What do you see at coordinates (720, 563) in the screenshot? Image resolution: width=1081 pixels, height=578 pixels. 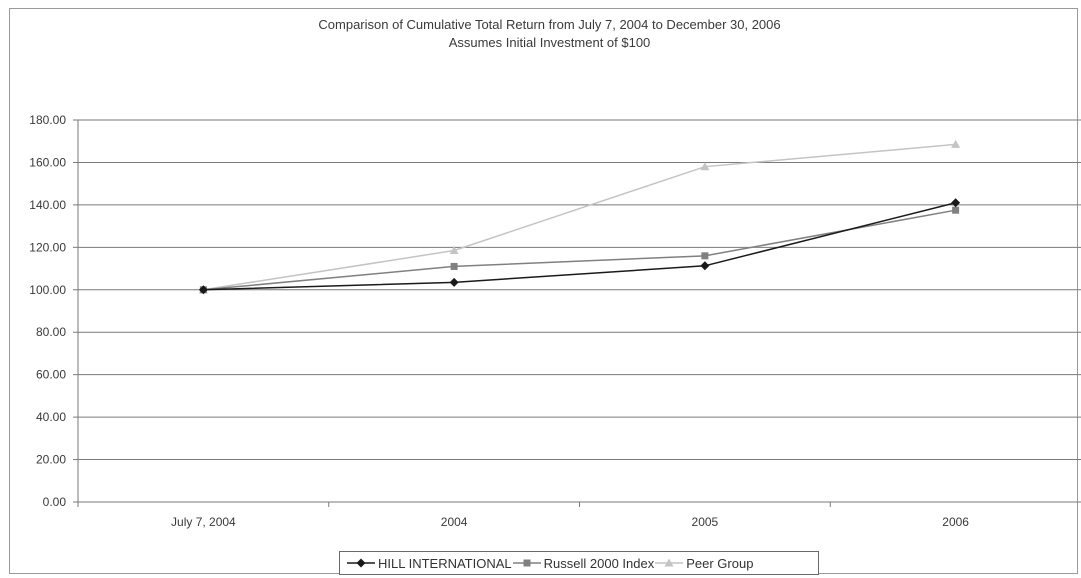 I see `legend-label: Peer Group` at bounding box center [720, 563].